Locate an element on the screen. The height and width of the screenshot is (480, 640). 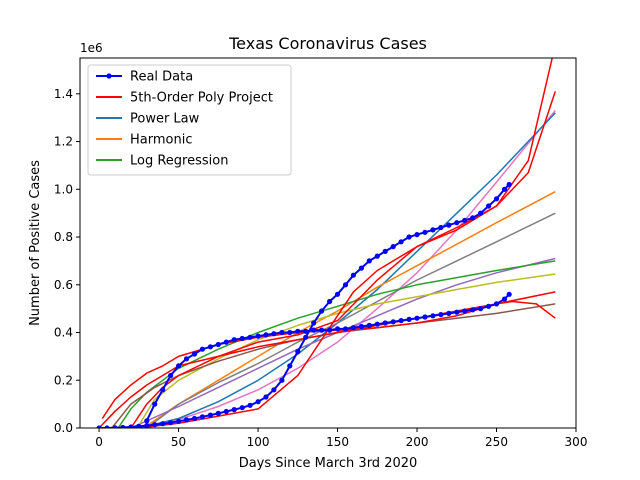
y-tick-label: 0.6 is located at coordinates (63, 285).